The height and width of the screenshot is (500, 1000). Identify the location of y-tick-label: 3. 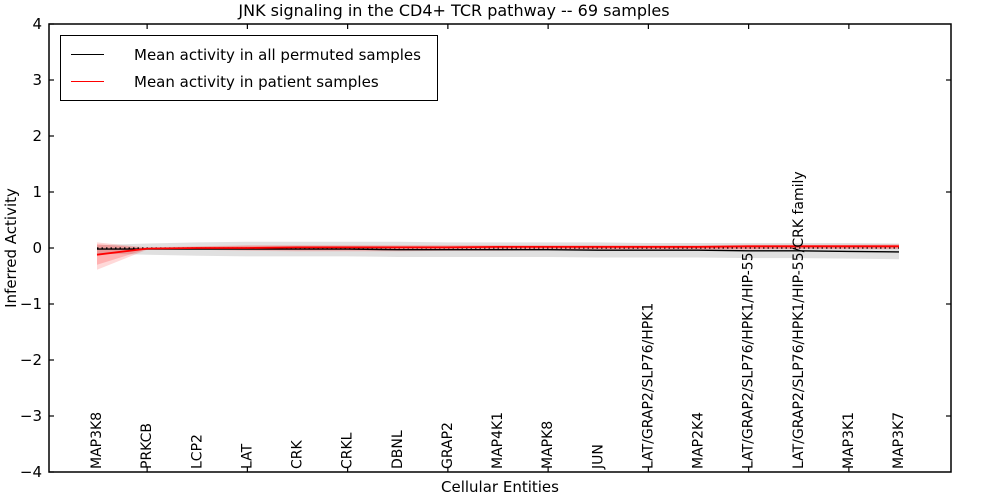
(37, 80).